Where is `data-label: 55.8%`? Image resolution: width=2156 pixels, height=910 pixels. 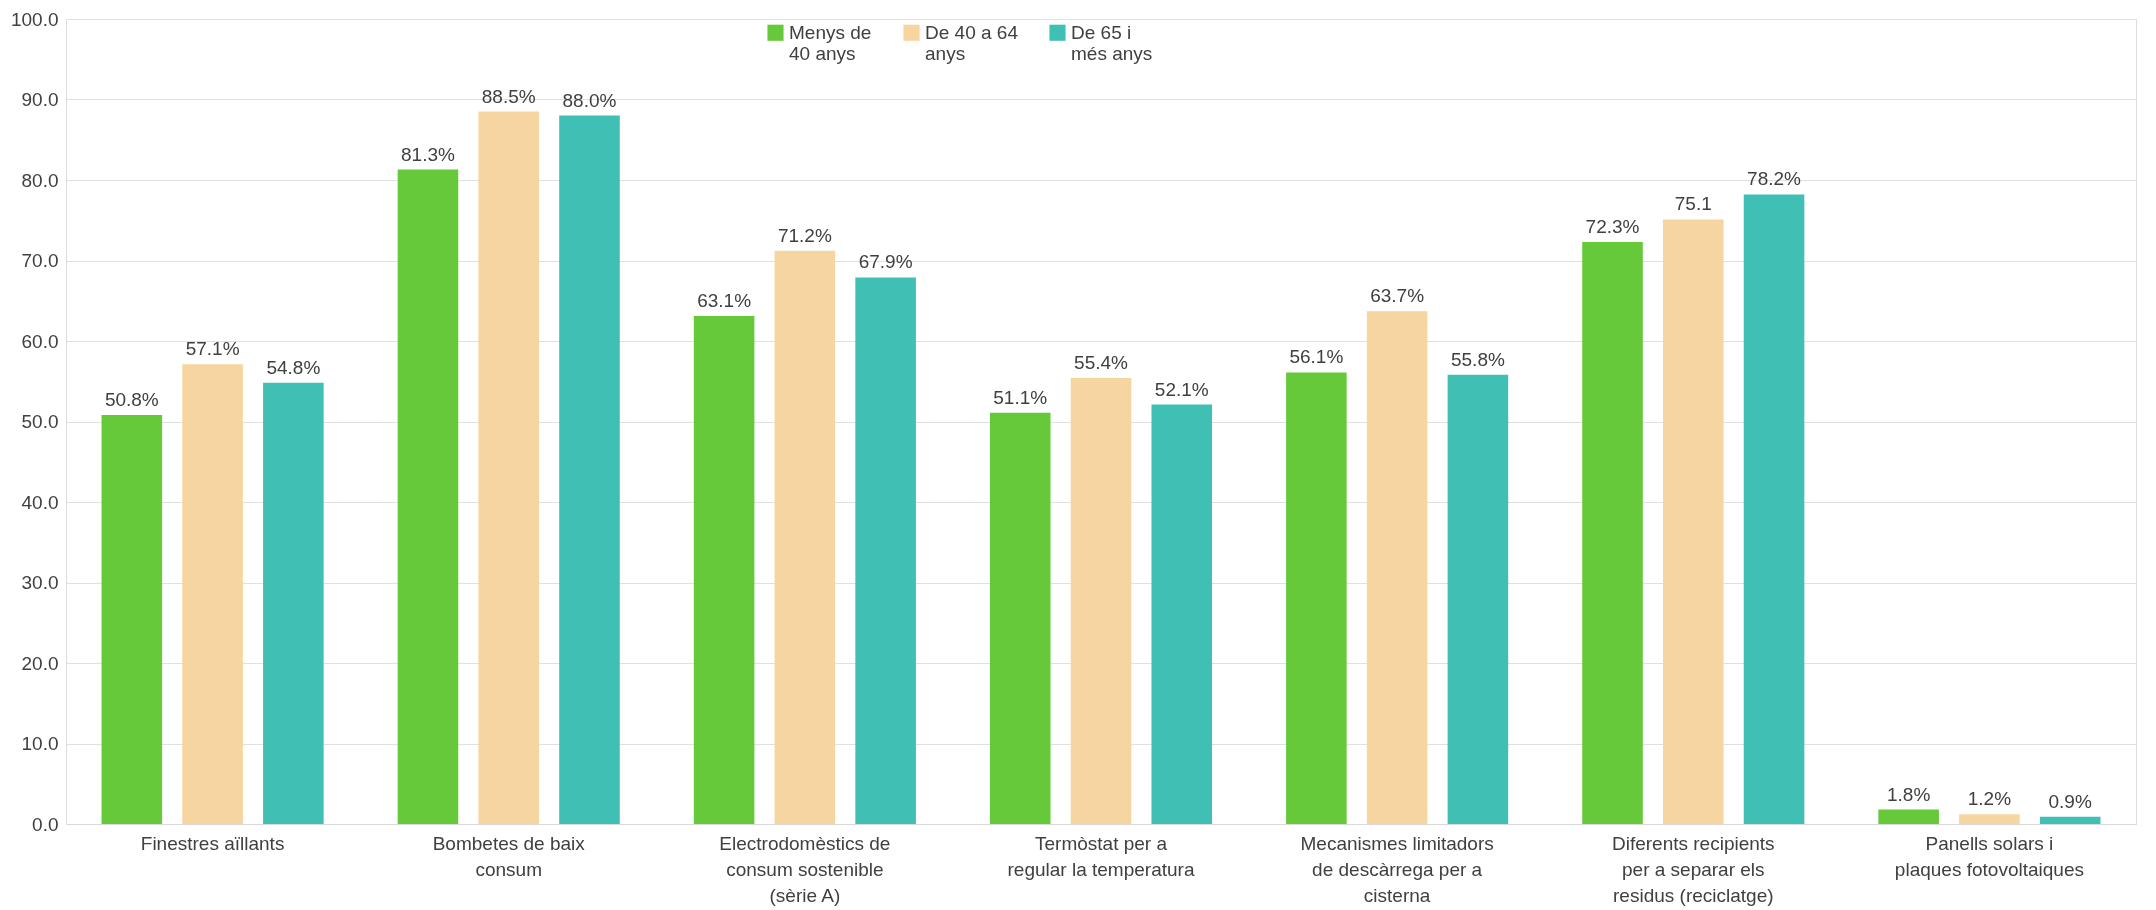
data-label: 55.8% is located at coordinates (1477, 359).